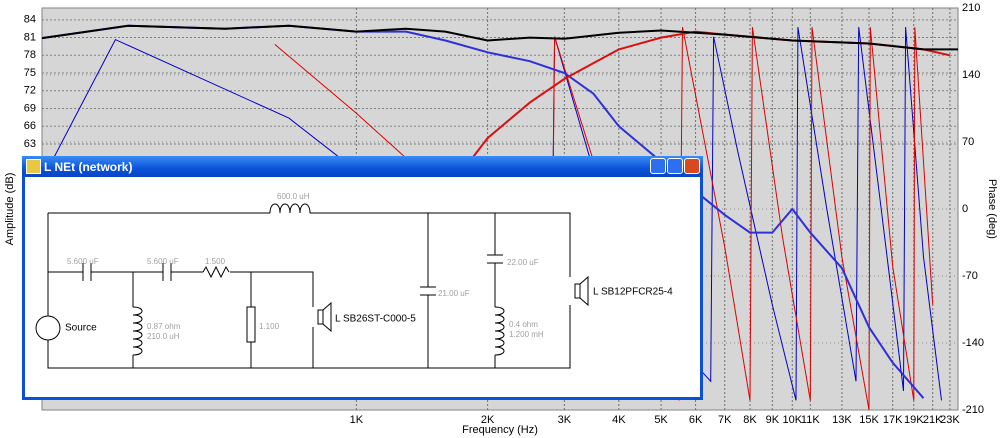  Describe the element at coordinates (81, 328) in the screenshot. I see `source-label: Source` at that location.